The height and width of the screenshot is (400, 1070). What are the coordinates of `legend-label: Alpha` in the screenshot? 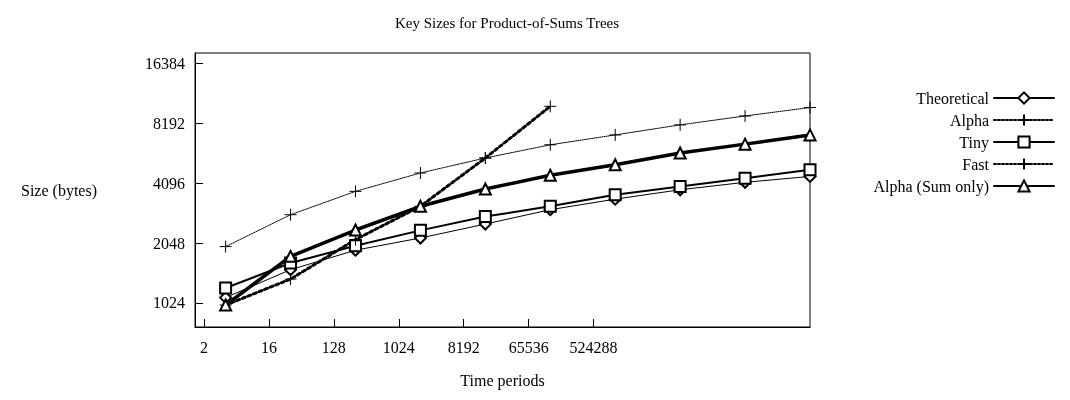 It's located at (969, 120).